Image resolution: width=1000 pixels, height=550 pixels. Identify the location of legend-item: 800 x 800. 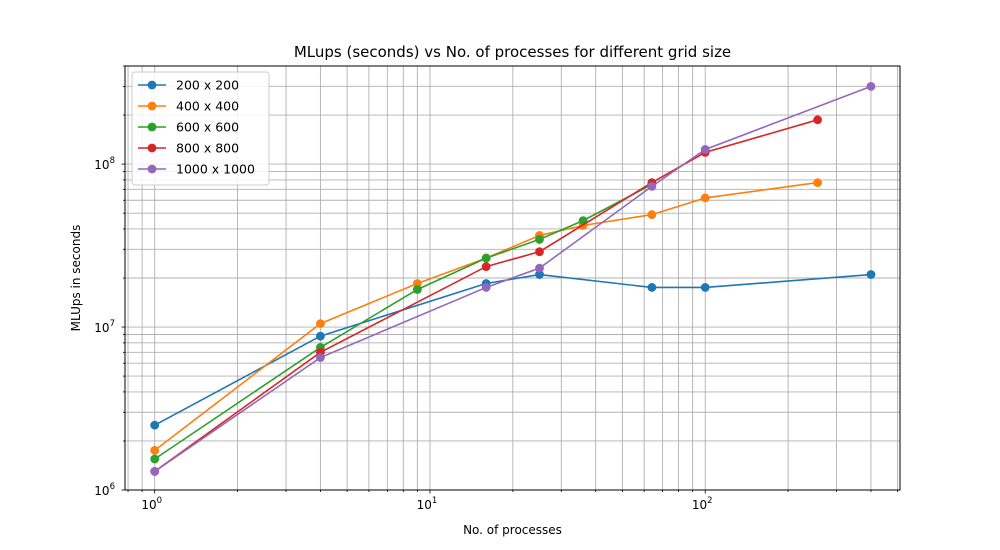
(188, 148).